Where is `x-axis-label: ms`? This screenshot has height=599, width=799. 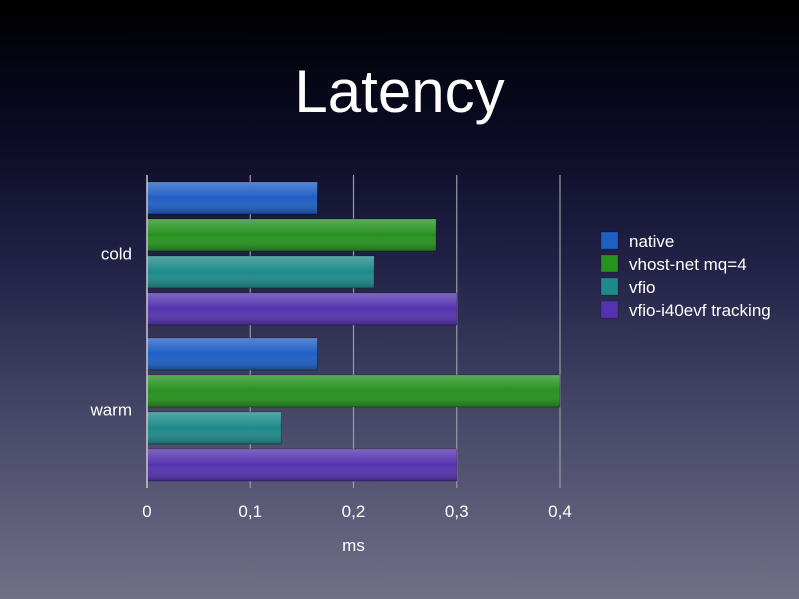 x-axis-label: ms is located at coordinates (353, 545).